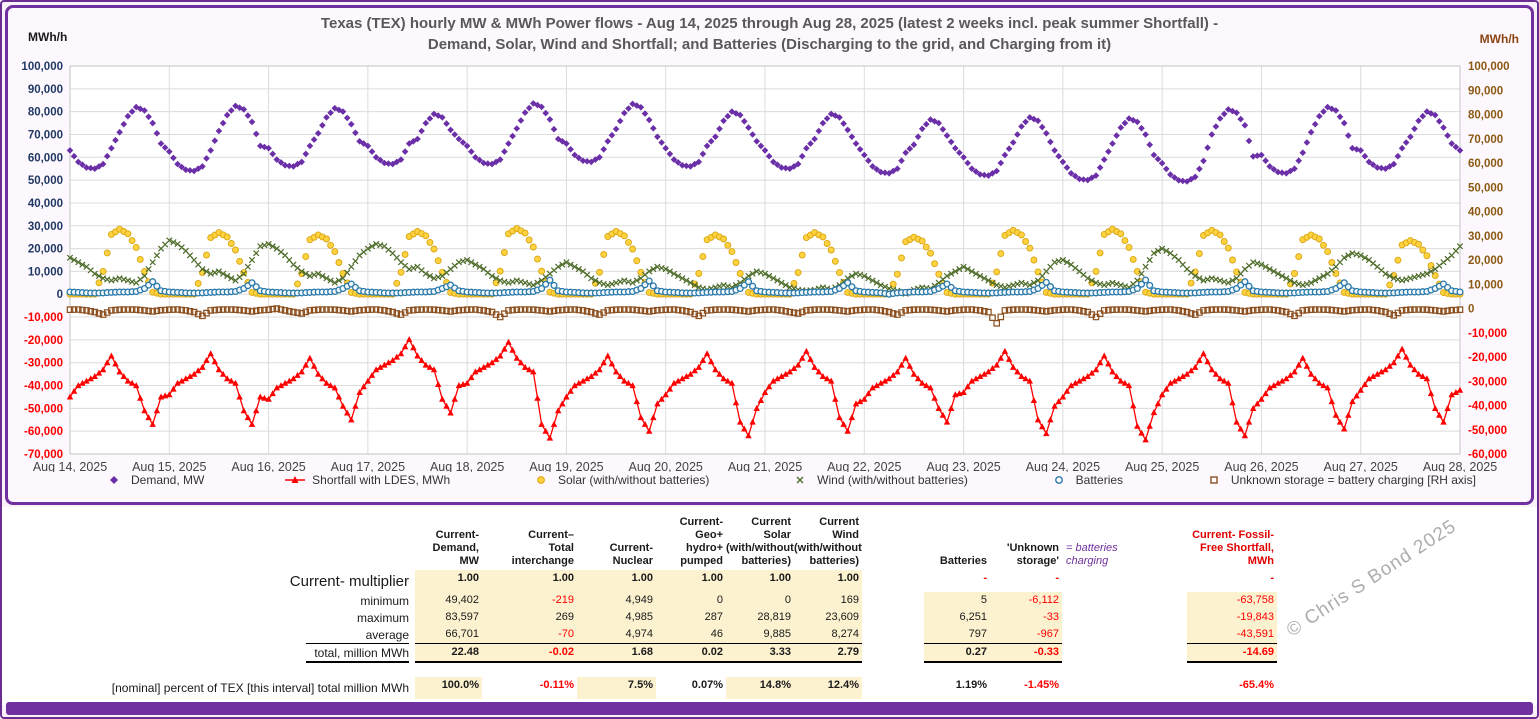 Image resolution: width=1539 pixels, height=719 pixels. Describe the element at coordinates (1085, 480) in the screenshot. I see `legend-item-batteries: Batteries` at that location.